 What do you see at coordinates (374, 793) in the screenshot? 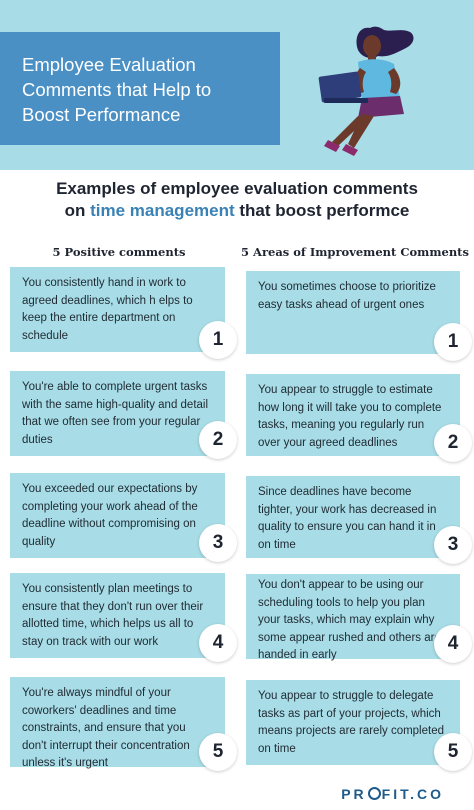
I see `logo-ring-icon` at bounding box center [374, 793].